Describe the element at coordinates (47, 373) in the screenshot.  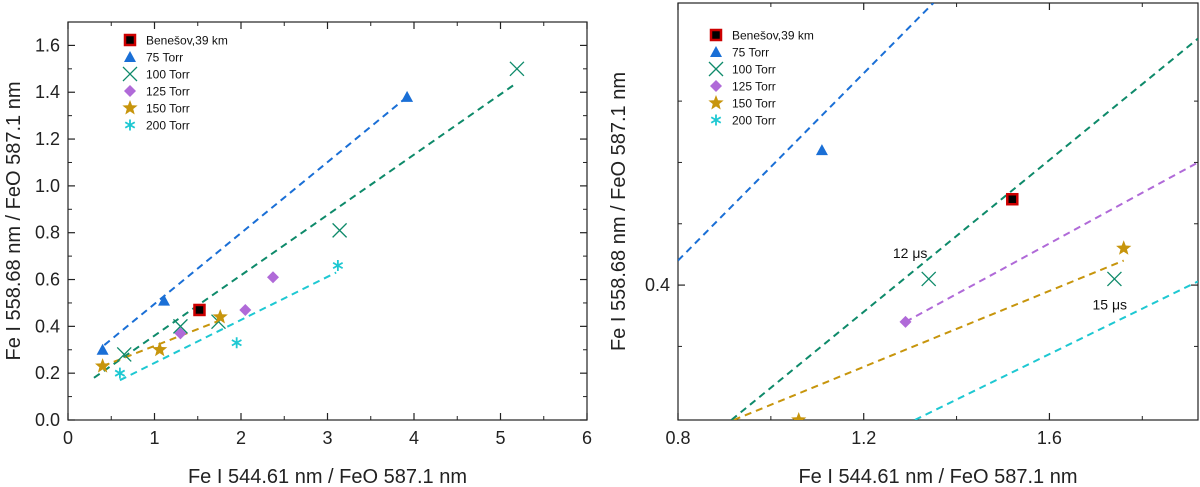
I see `y-tick-label: 0.2` at that location.